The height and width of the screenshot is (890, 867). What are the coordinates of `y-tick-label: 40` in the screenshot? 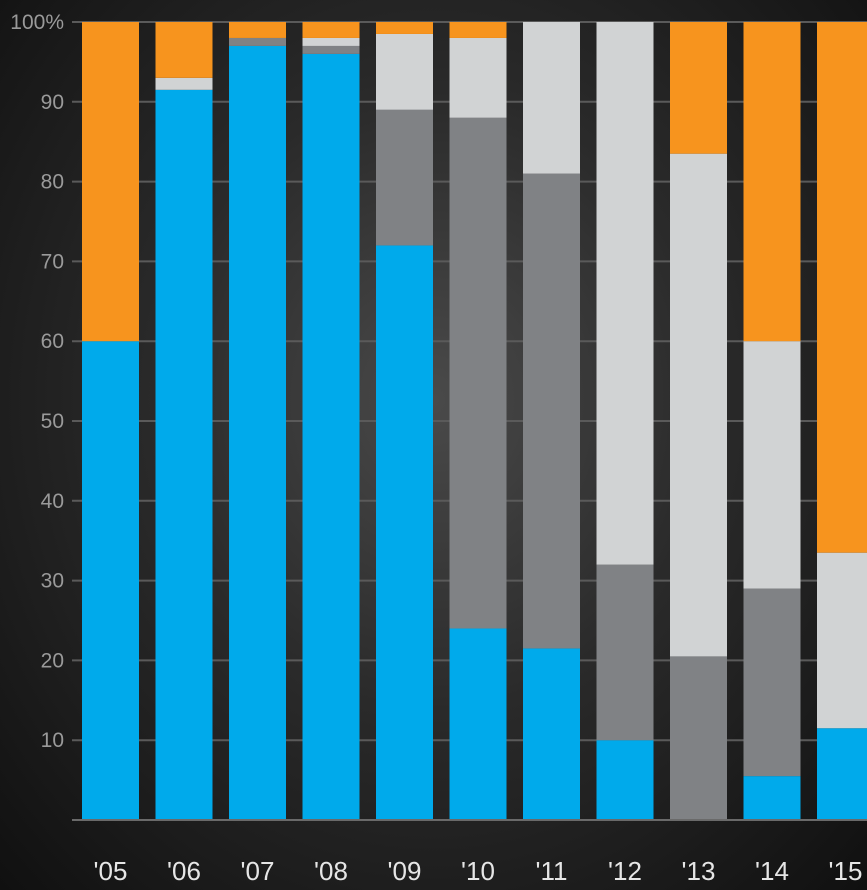 It's located at (52, 501).